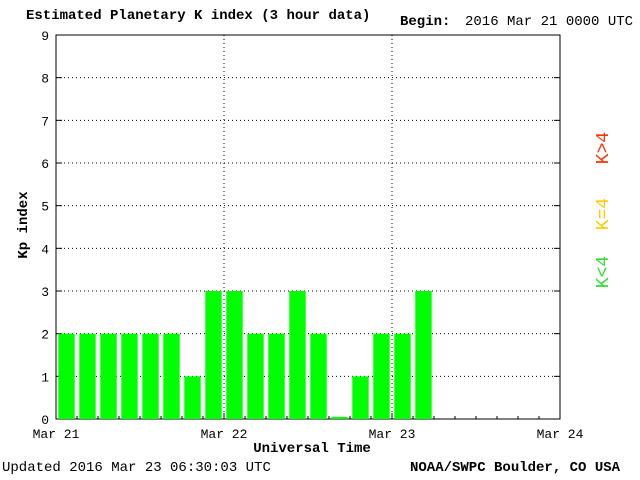  Describe the element at coordinates (604, 214) in the screenshot. I see `legend-entry: K=4` at that location.